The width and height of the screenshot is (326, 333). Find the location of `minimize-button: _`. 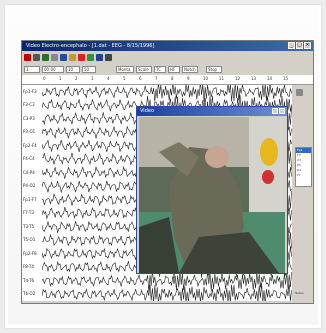

minimize-button: _ is located at coordinates (291, 45).